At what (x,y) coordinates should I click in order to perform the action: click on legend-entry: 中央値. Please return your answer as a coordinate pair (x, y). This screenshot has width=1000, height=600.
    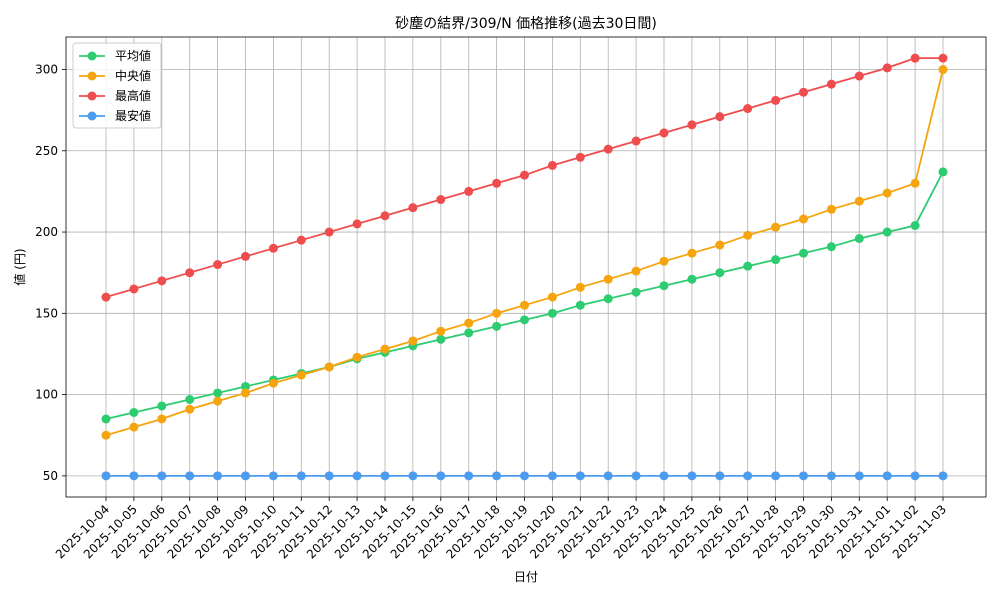
    Looking at the image, I should click on (115, 75).